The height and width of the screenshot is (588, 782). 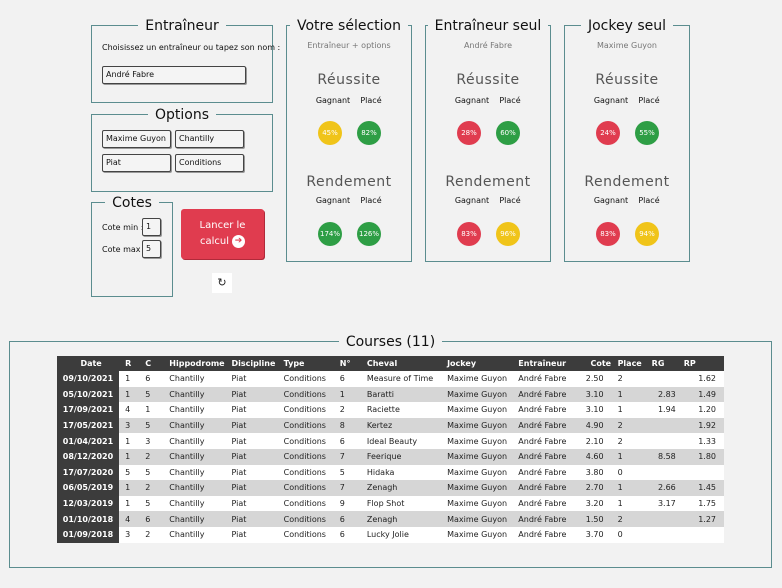 I want to click on cell-r: 1, so click(x=129, y=488).